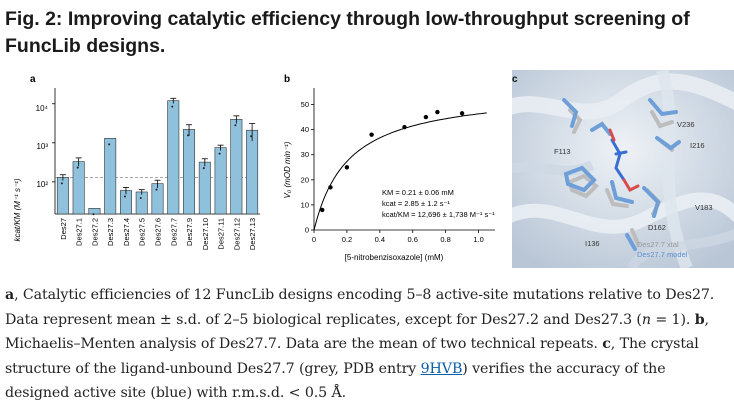 The image size is (734, 420). Describe the element at coordinates (646, 319) in the screenshot. I see `caption-a-n: n` at that location.